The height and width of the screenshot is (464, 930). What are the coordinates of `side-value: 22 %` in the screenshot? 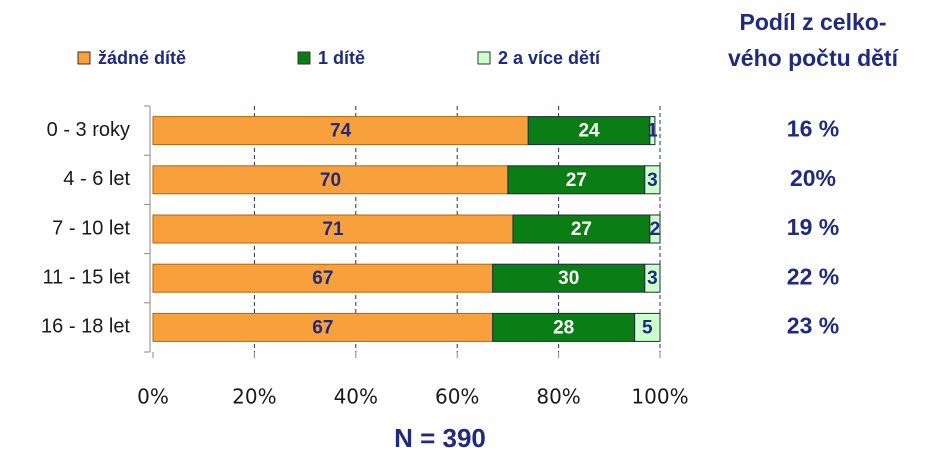 It's located at (813, 276).